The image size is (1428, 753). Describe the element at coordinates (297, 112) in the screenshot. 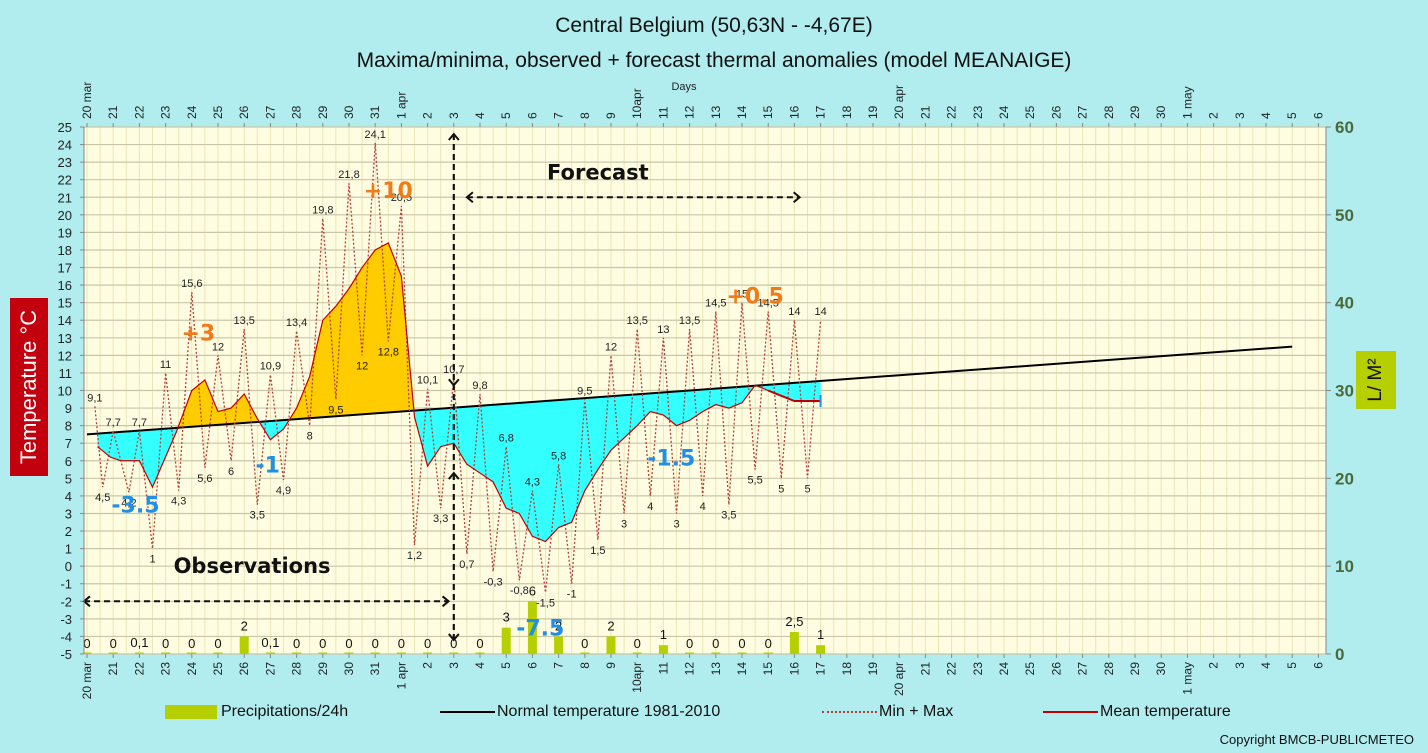

I see `x-tick-label-top: 28` at that location.